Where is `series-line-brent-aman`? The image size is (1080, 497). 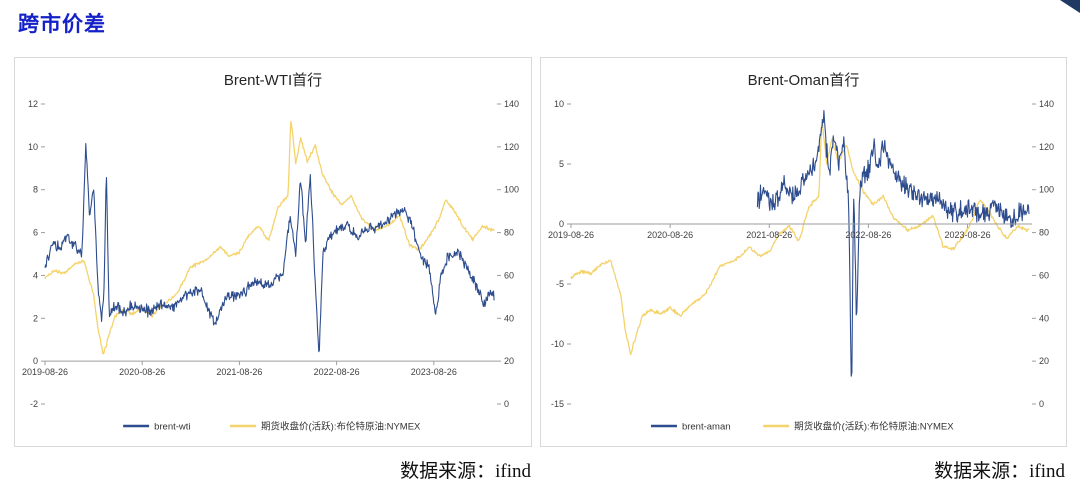 series-line-brent-aman is located at coordinates (893, 243).